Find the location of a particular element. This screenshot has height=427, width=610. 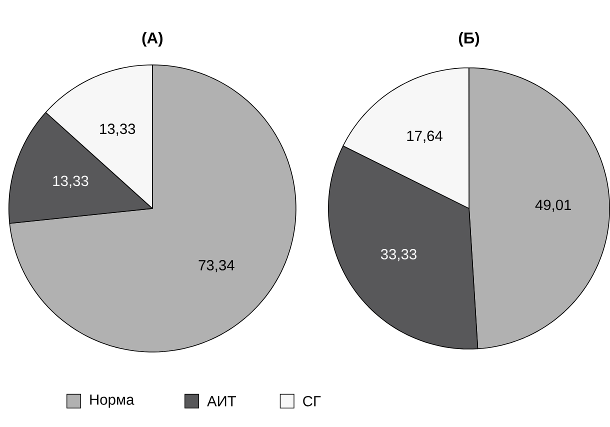

data-label: 33,33 is located at coordinates (398, 255).